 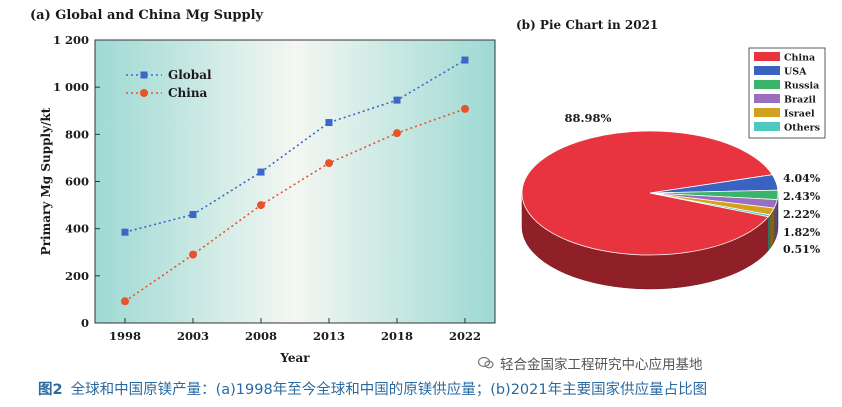 What do you see at coordinates (802, 232) in the screenshot?
I see `pie-label-israel: 1.82%` at bounding box center [802, 232].